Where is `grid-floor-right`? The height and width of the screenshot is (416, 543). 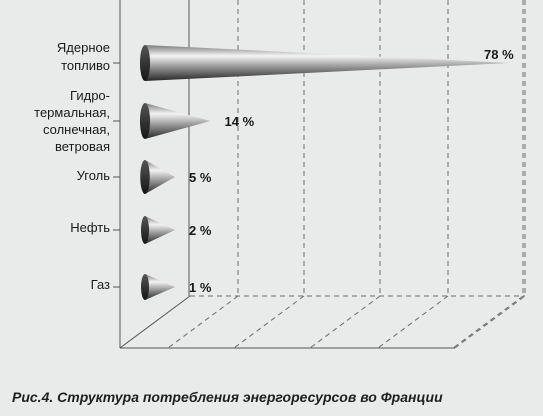
grid-floor-right is located at coordinates (490, 322).